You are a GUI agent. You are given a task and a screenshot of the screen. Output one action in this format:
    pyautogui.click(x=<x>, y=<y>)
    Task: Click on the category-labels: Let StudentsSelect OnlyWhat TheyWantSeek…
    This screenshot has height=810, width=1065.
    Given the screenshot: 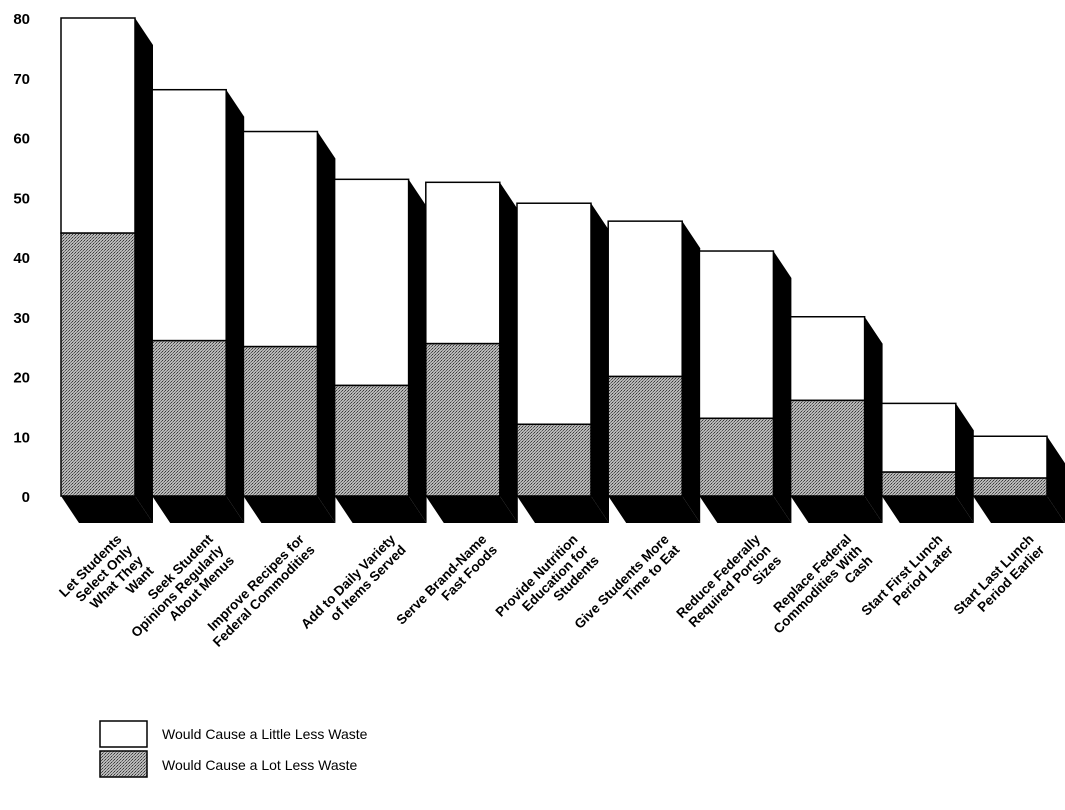 What is the action you would take?
    pyautogui.click(x=552, y=590)
    